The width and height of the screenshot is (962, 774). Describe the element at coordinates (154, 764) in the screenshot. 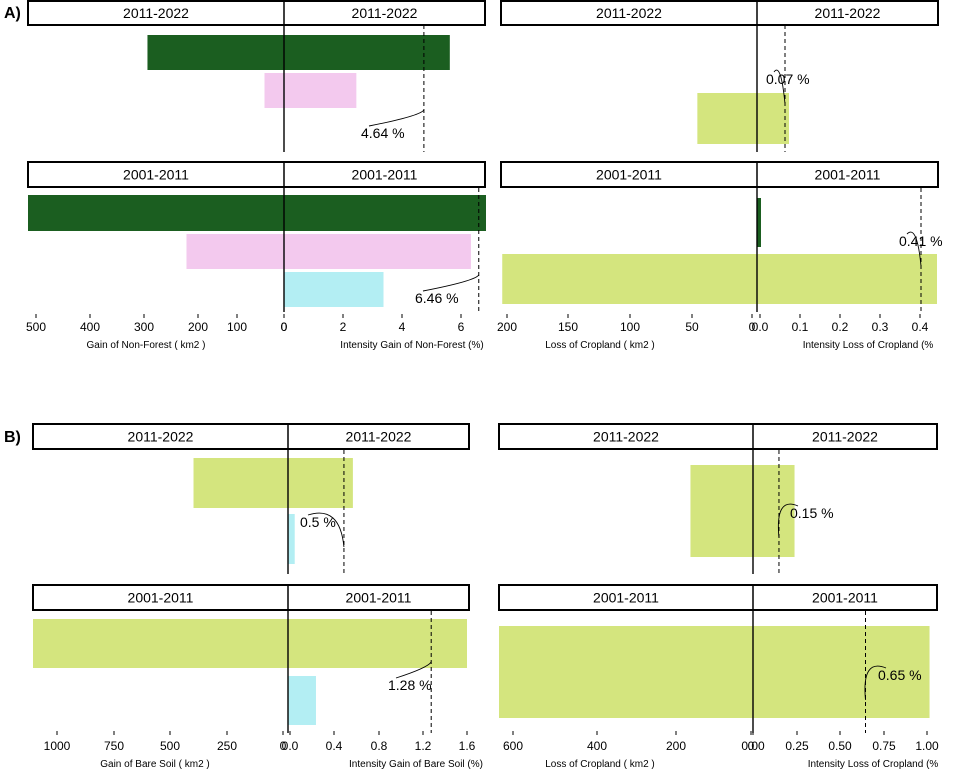

I see `x-axis-title-area: Gain of Bare Soil ( km2 )` at that location.